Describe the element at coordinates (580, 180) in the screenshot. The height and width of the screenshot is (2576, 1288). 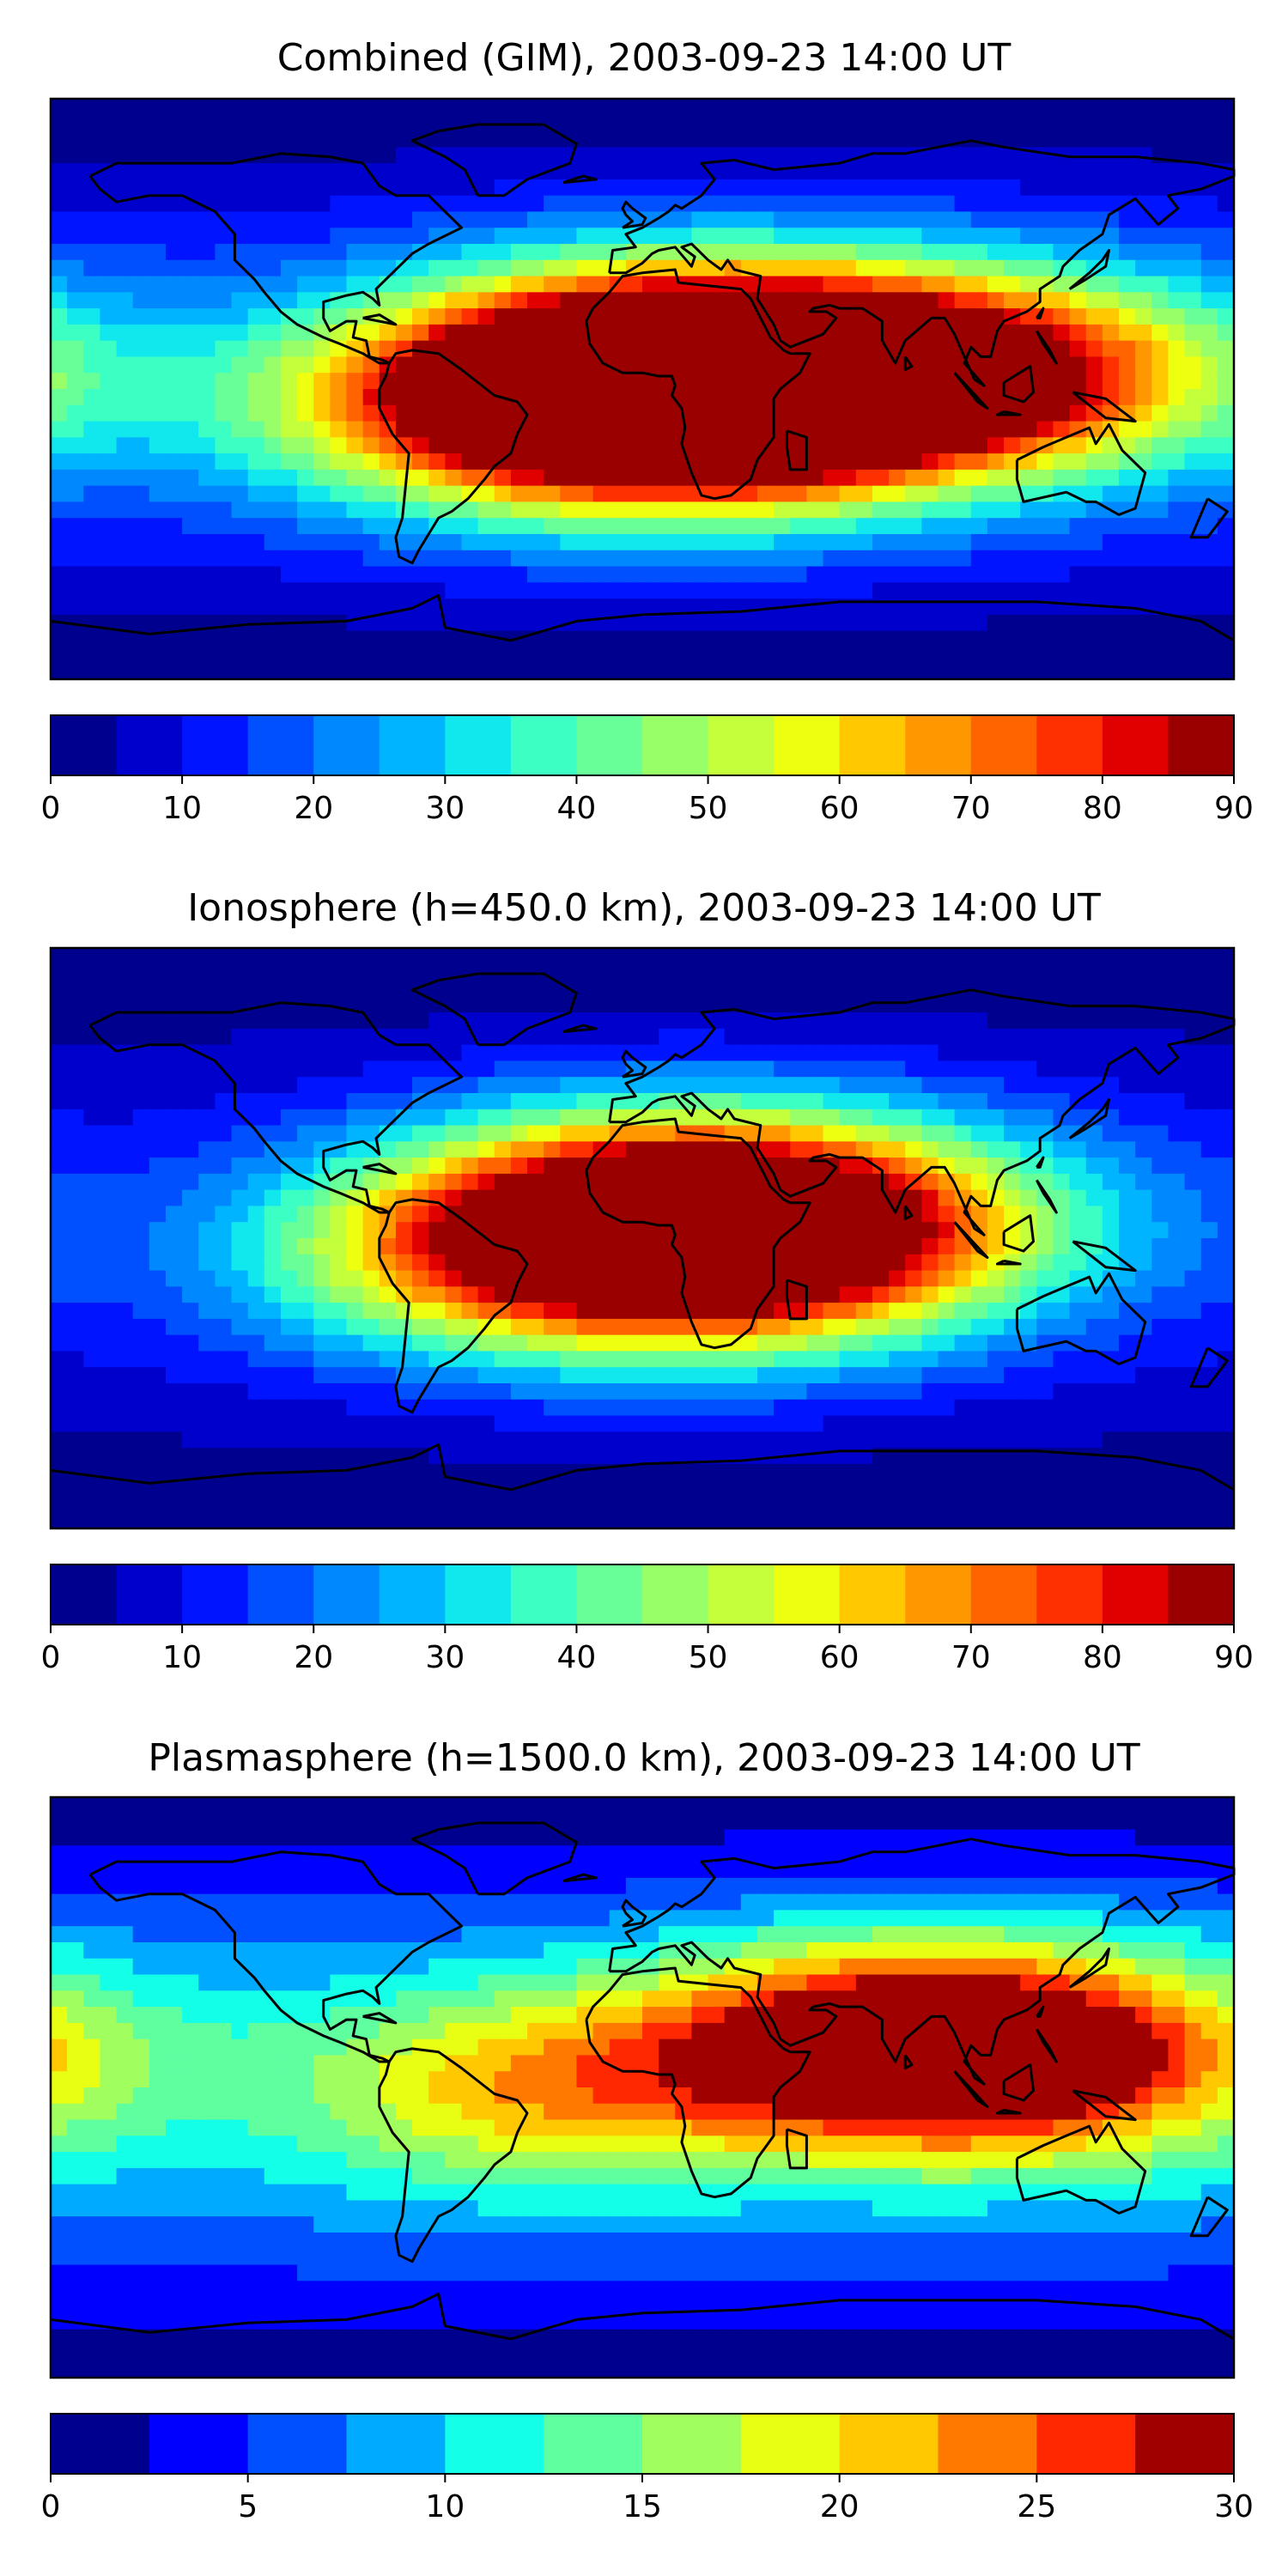
I see `coastline` at that location.